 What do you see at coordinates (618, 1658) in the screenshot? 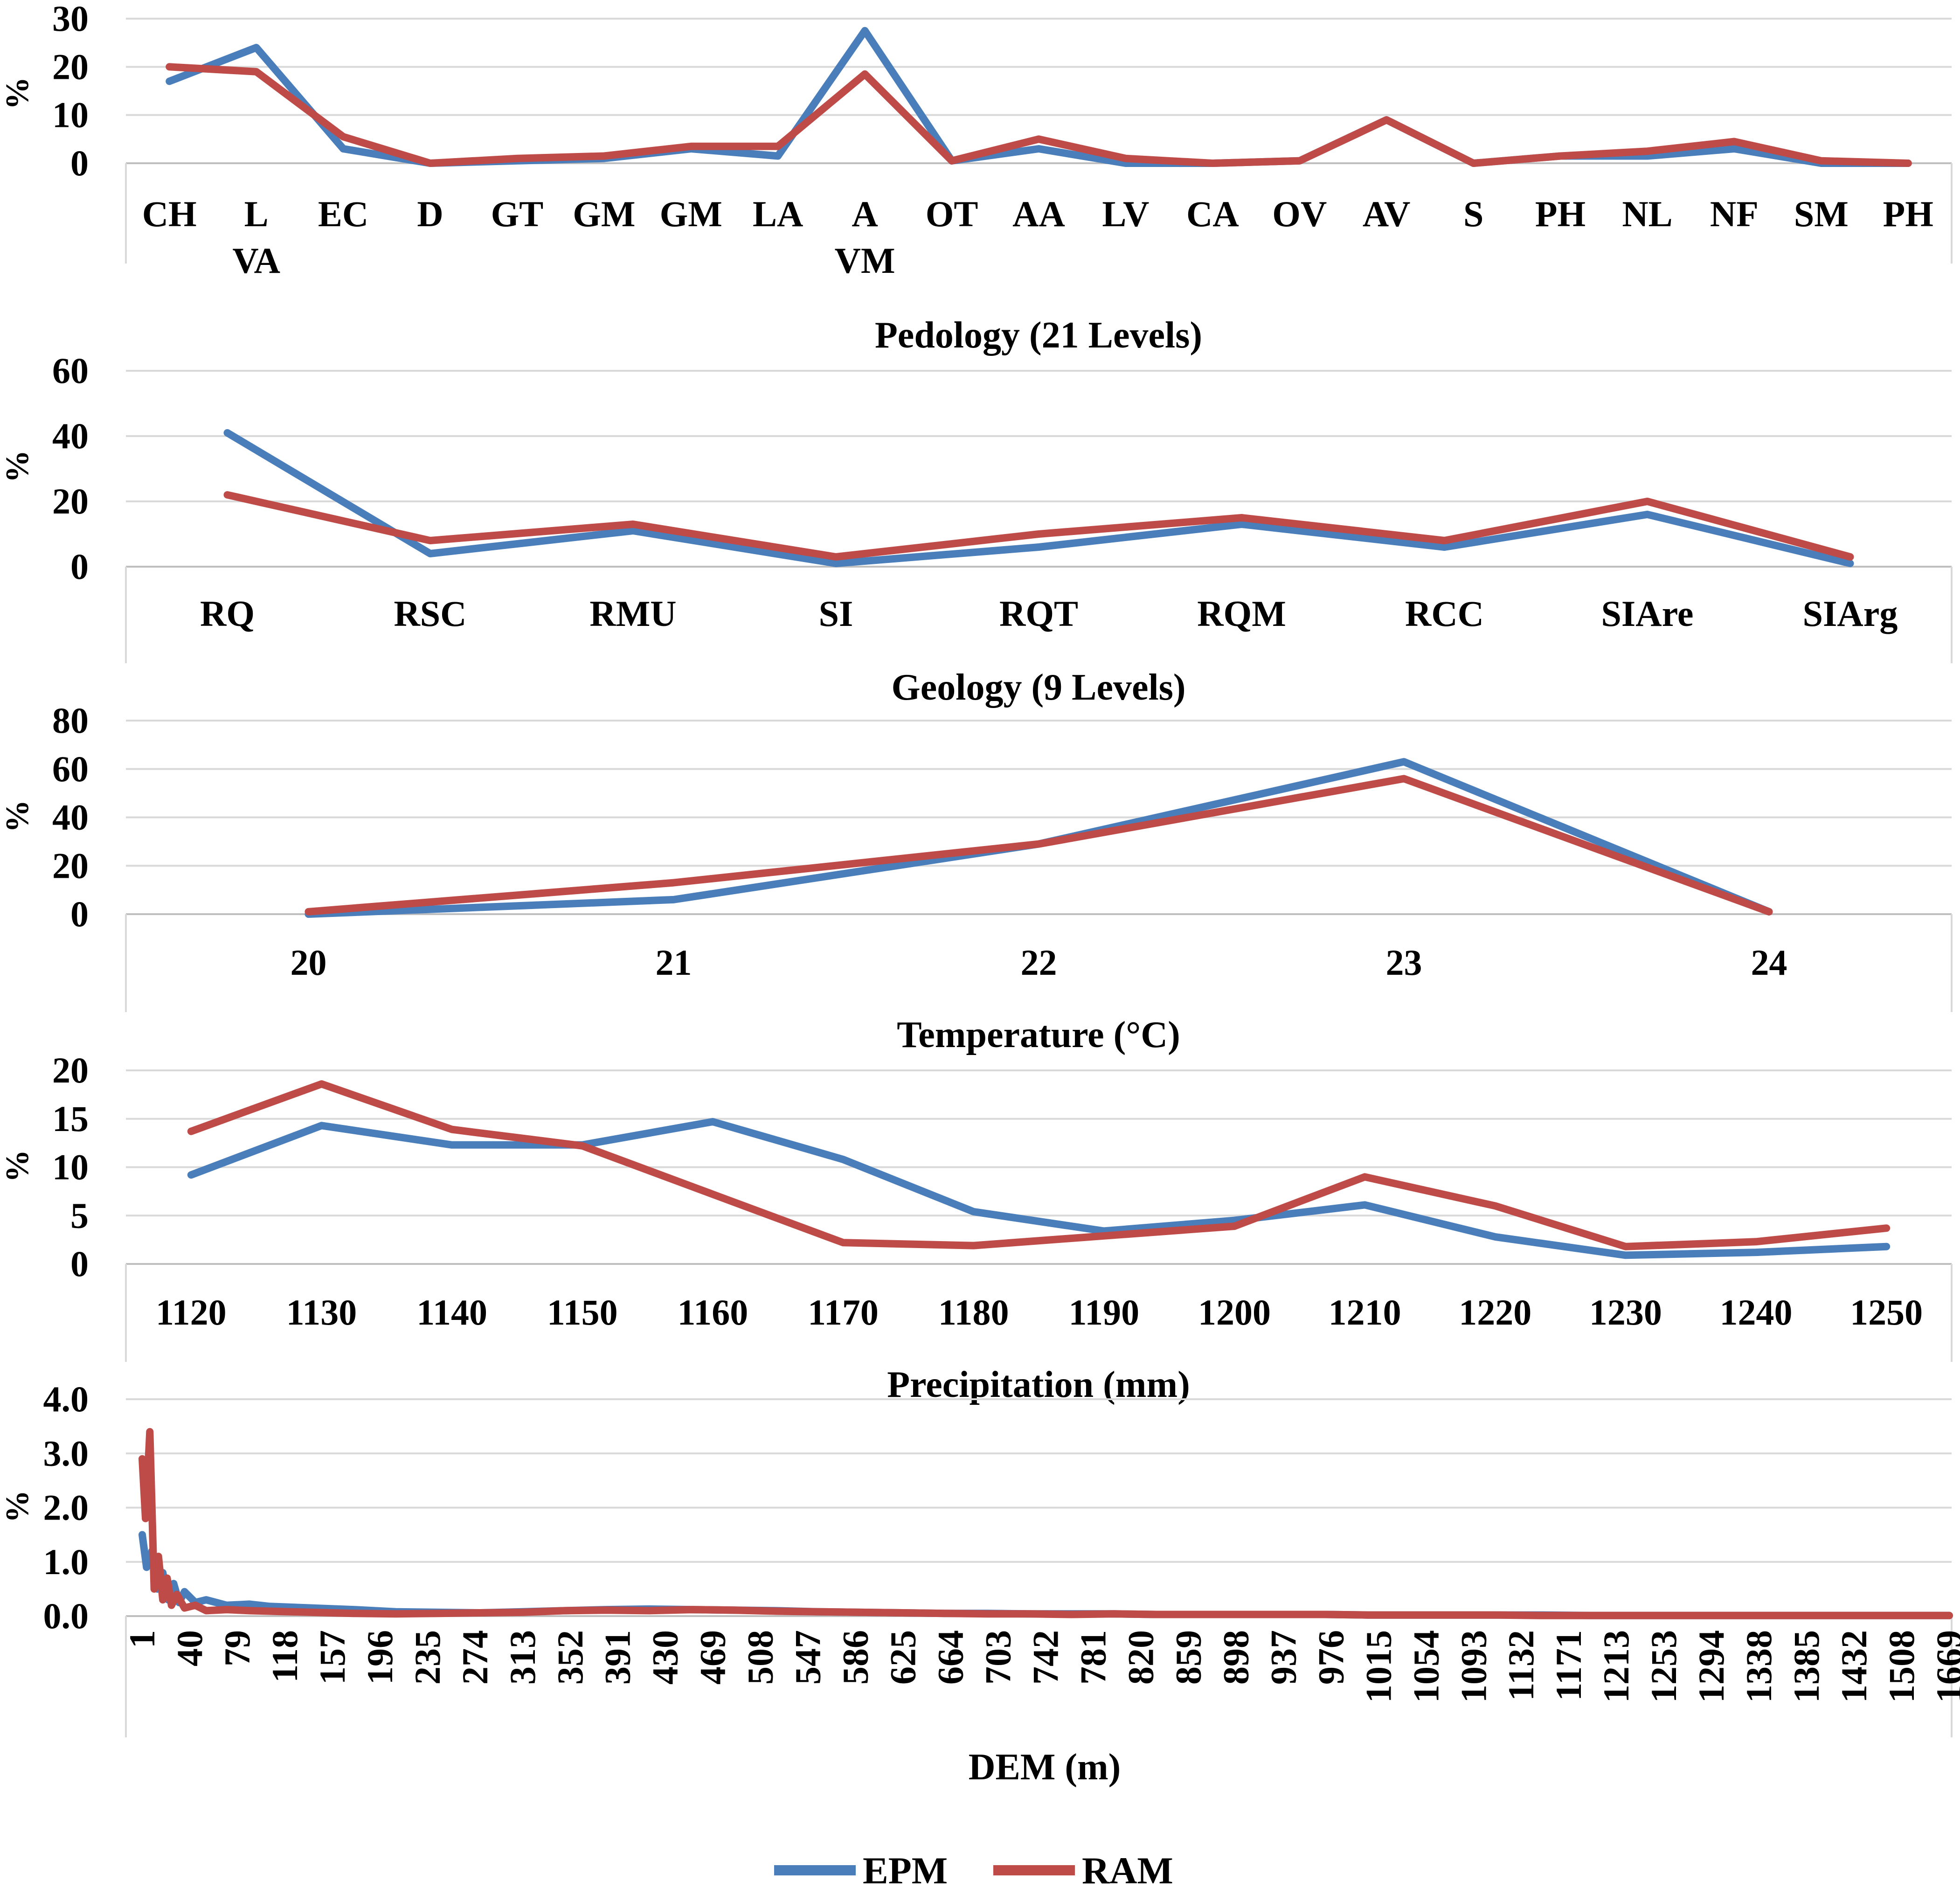
I see `x-tick-label: 391` at bounding box center [618, 1658].